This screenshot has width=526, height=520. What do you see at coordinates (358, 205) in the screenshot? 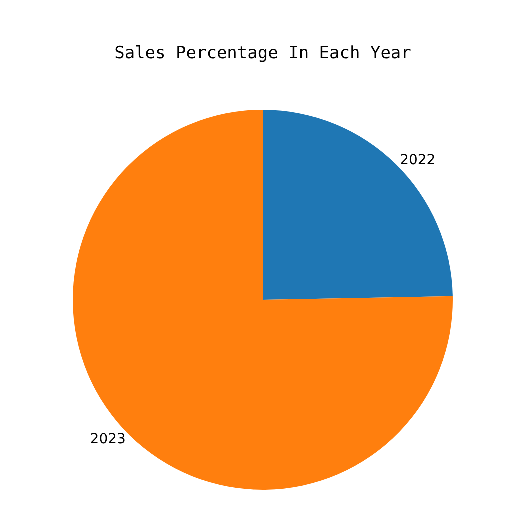
I see `pie-slice` at bounding box center [358, 205].